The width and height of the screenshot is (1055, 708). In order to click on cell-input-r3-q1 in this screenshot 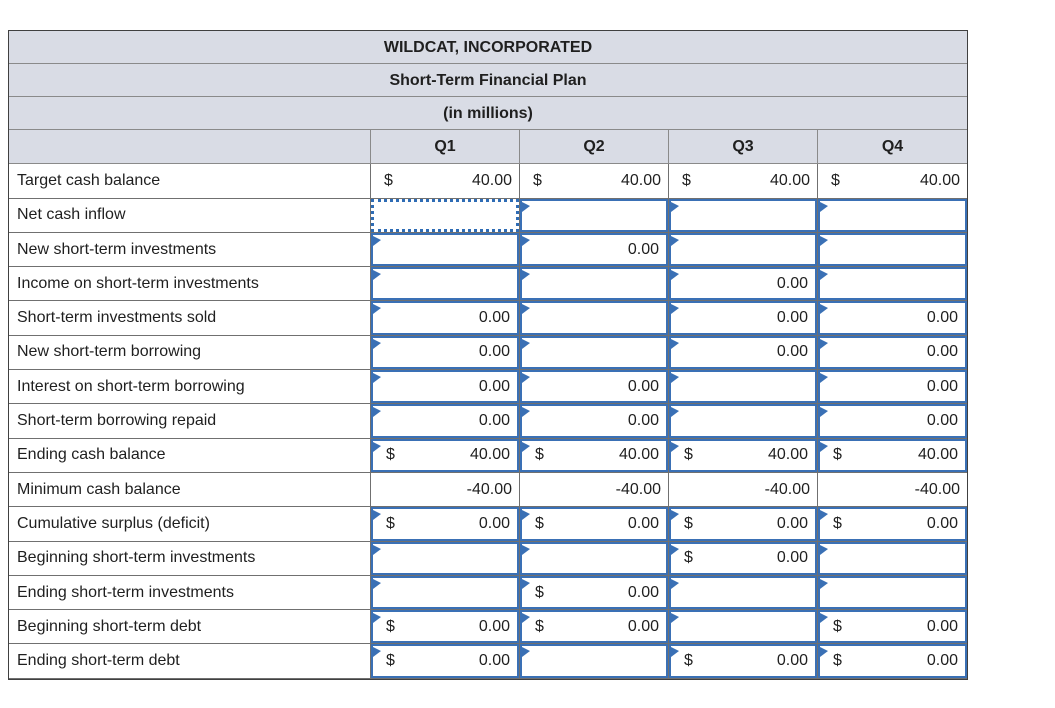, I will do `click(445, 250)`.